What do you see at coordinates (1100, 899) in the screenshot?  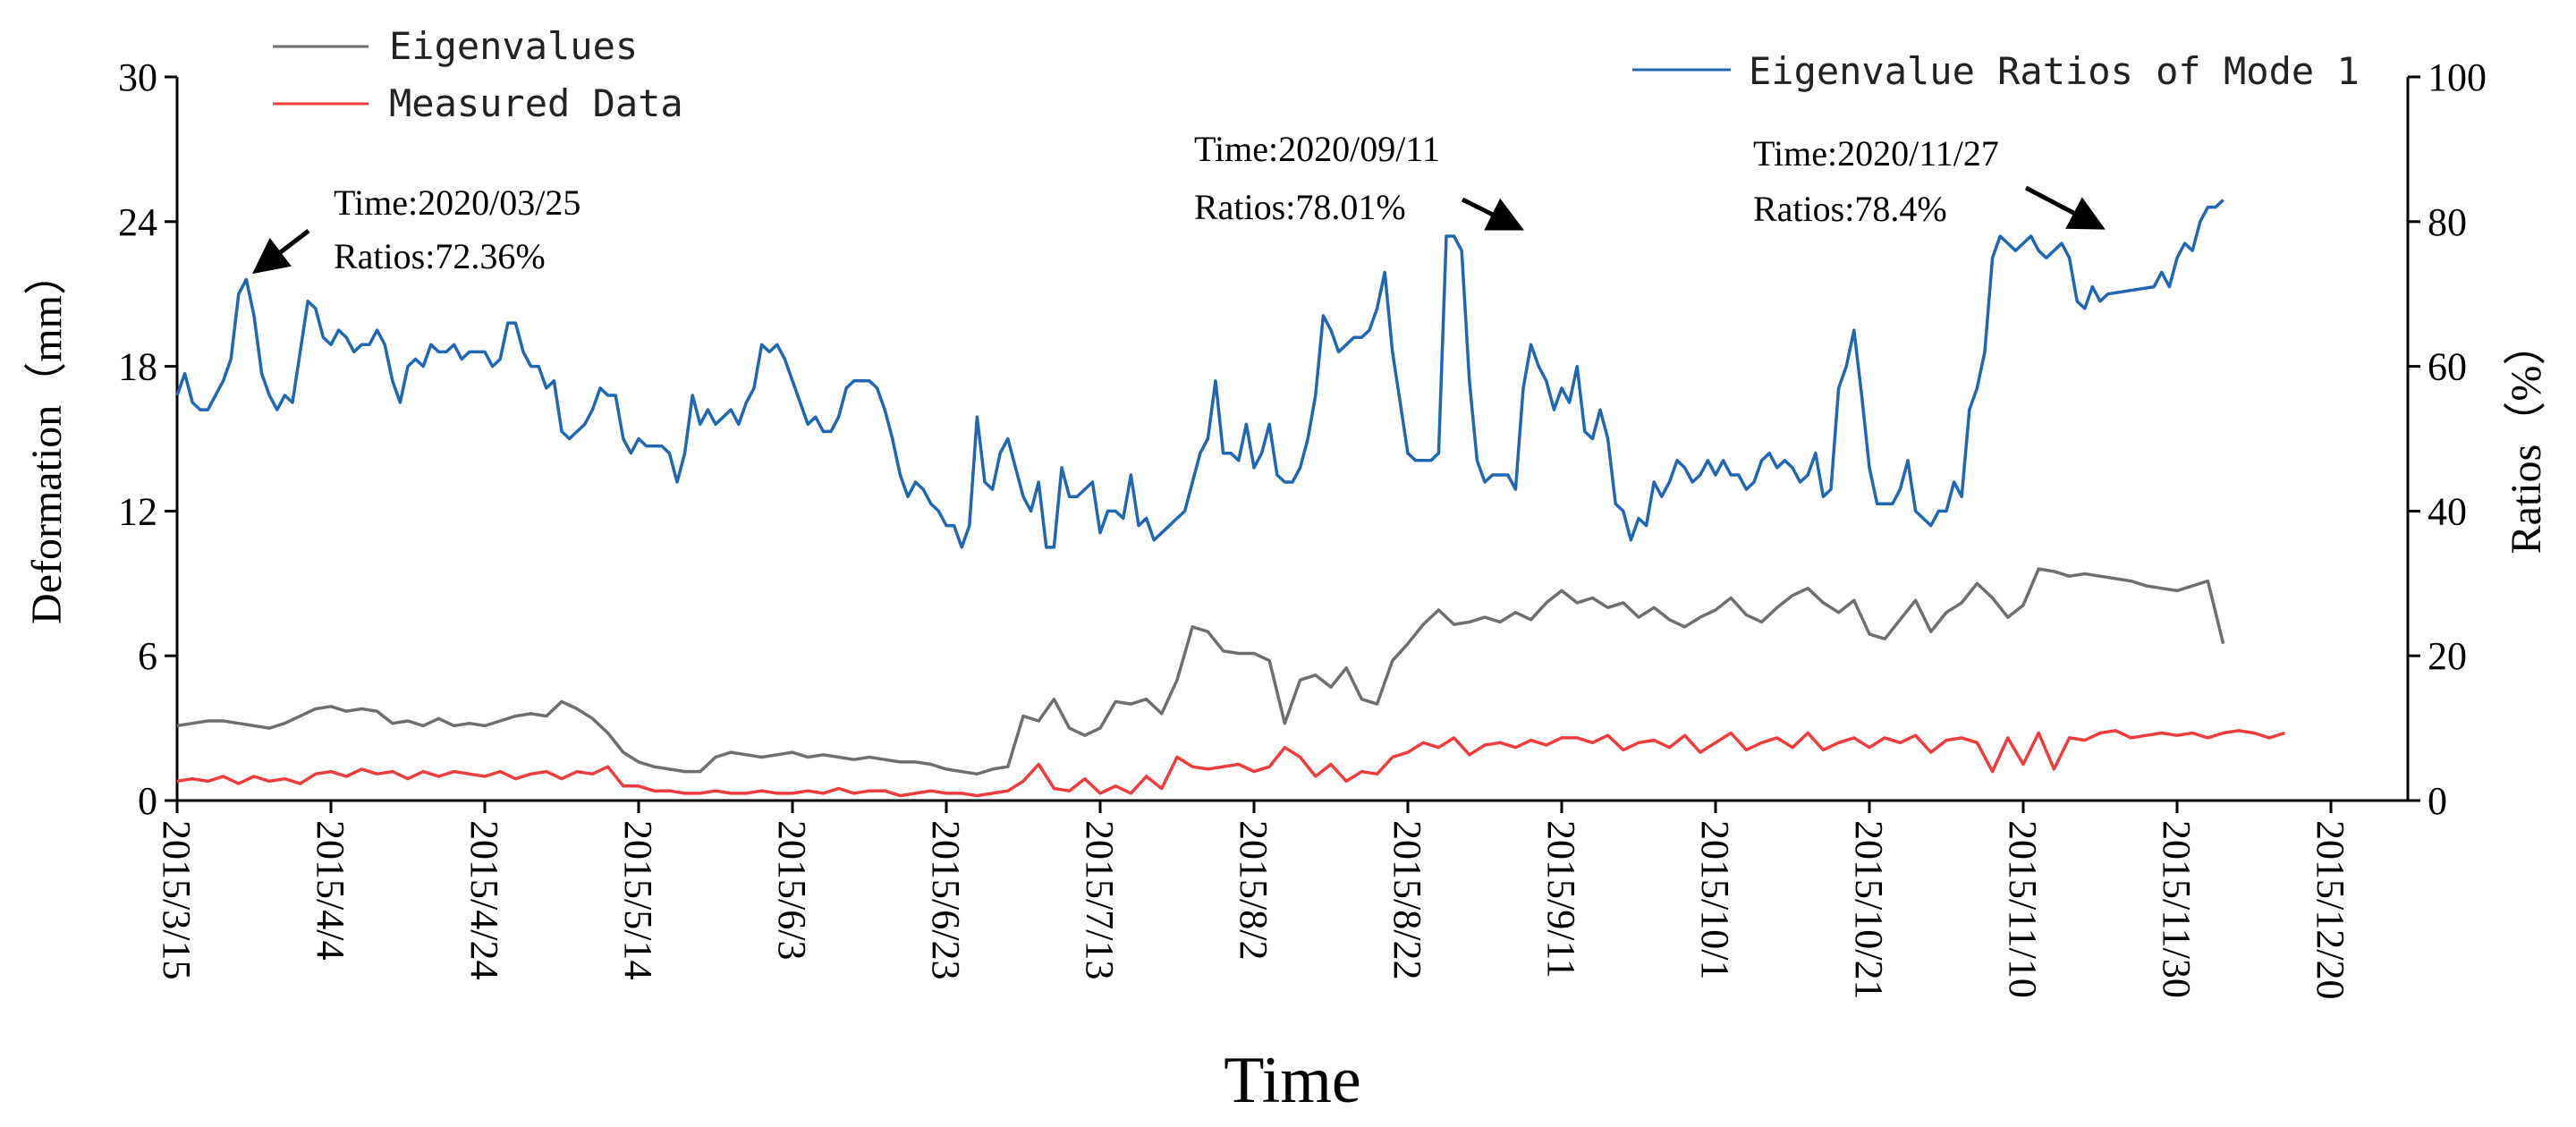 I see `x-tick-label: 2015/7/13` at bounding box center [1100, 899].